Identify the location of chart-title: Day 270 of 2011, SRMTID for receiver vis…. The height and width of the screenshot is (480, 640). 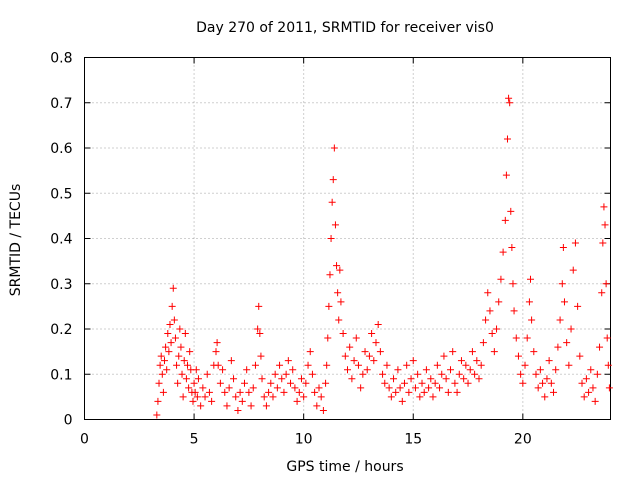
(345, 28).